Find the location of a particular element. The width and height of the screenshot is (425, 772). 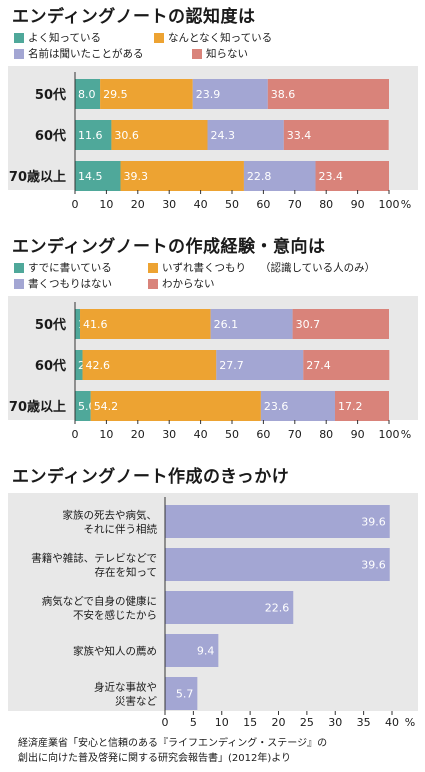

x-tick-label: 25 is located at coordinates (307, 722).